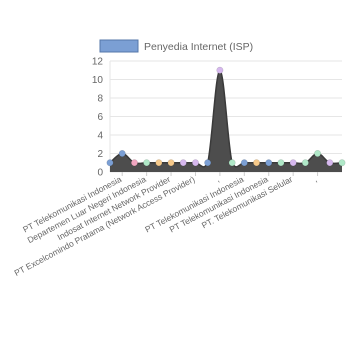 This screenshot has height=359, width=352. What do you see at coordinates (98, 80) in the screenshot?
I see `y-tick-label: 10` at bounding box center [98, 80].